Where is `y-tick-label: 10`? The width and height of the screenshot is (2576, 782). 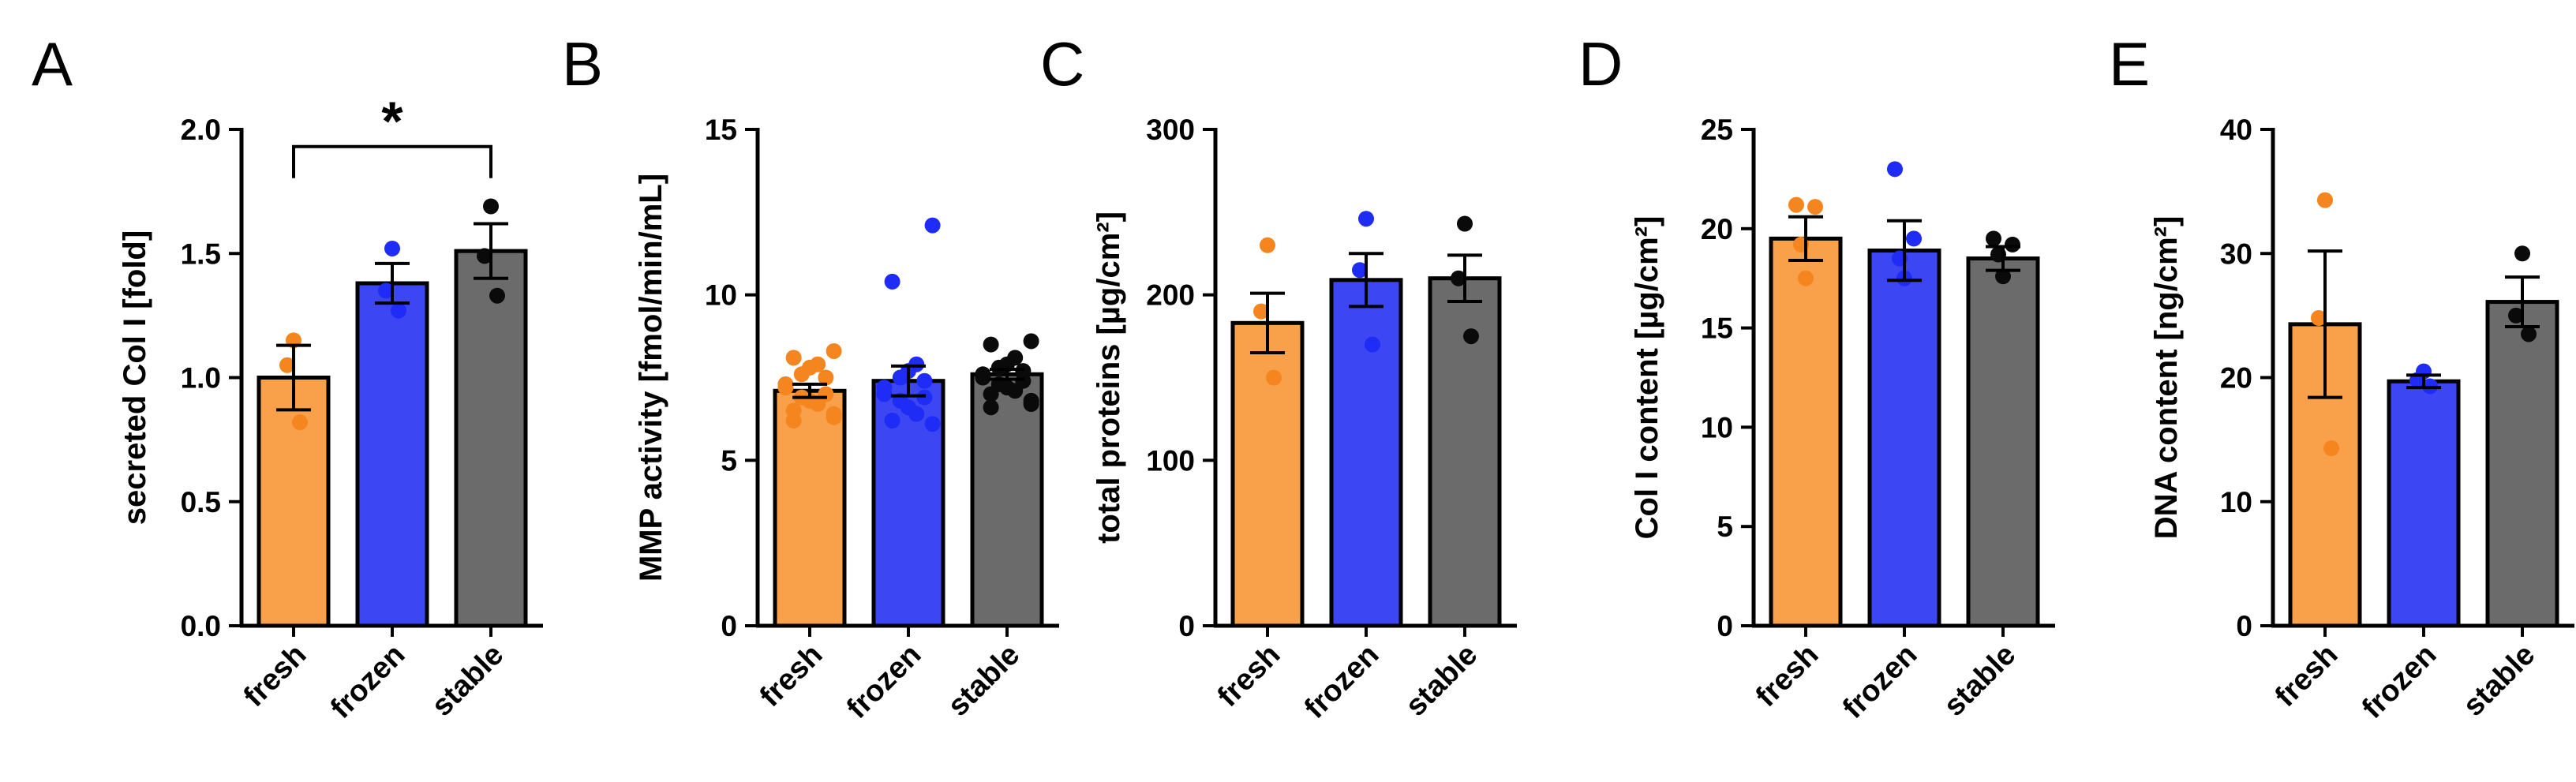
y-tick-label: 10 is located at coordinates (2236, 502).